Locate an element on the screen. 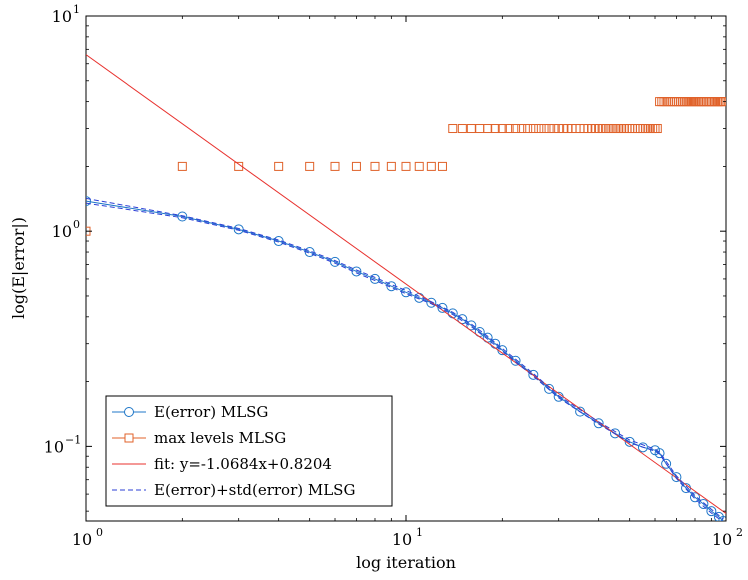 The height and width of the screenshot is (580, 748). x-tick-exponent: 2 is located at coordinates (739, 532).